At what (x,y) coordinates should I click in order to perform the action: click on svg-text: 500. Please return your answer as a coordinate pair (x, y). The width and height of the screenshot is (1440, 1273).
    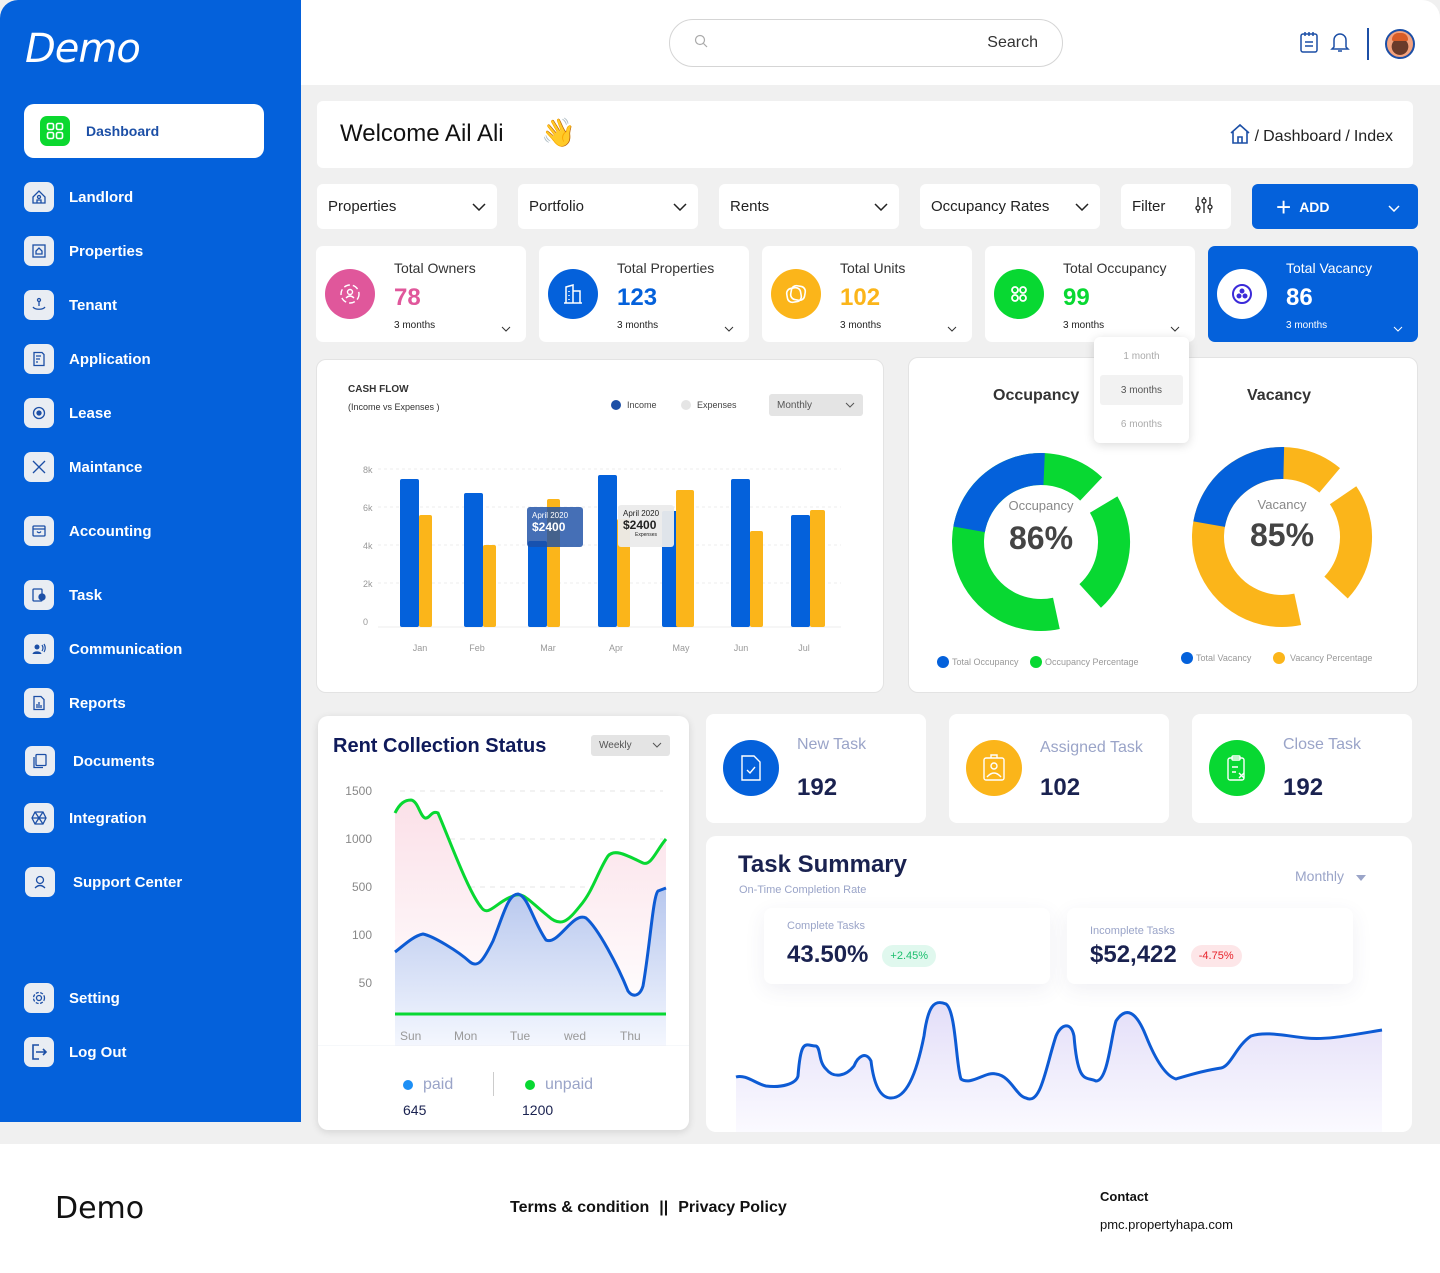
    Looking at the image, I should click on (362, 887).